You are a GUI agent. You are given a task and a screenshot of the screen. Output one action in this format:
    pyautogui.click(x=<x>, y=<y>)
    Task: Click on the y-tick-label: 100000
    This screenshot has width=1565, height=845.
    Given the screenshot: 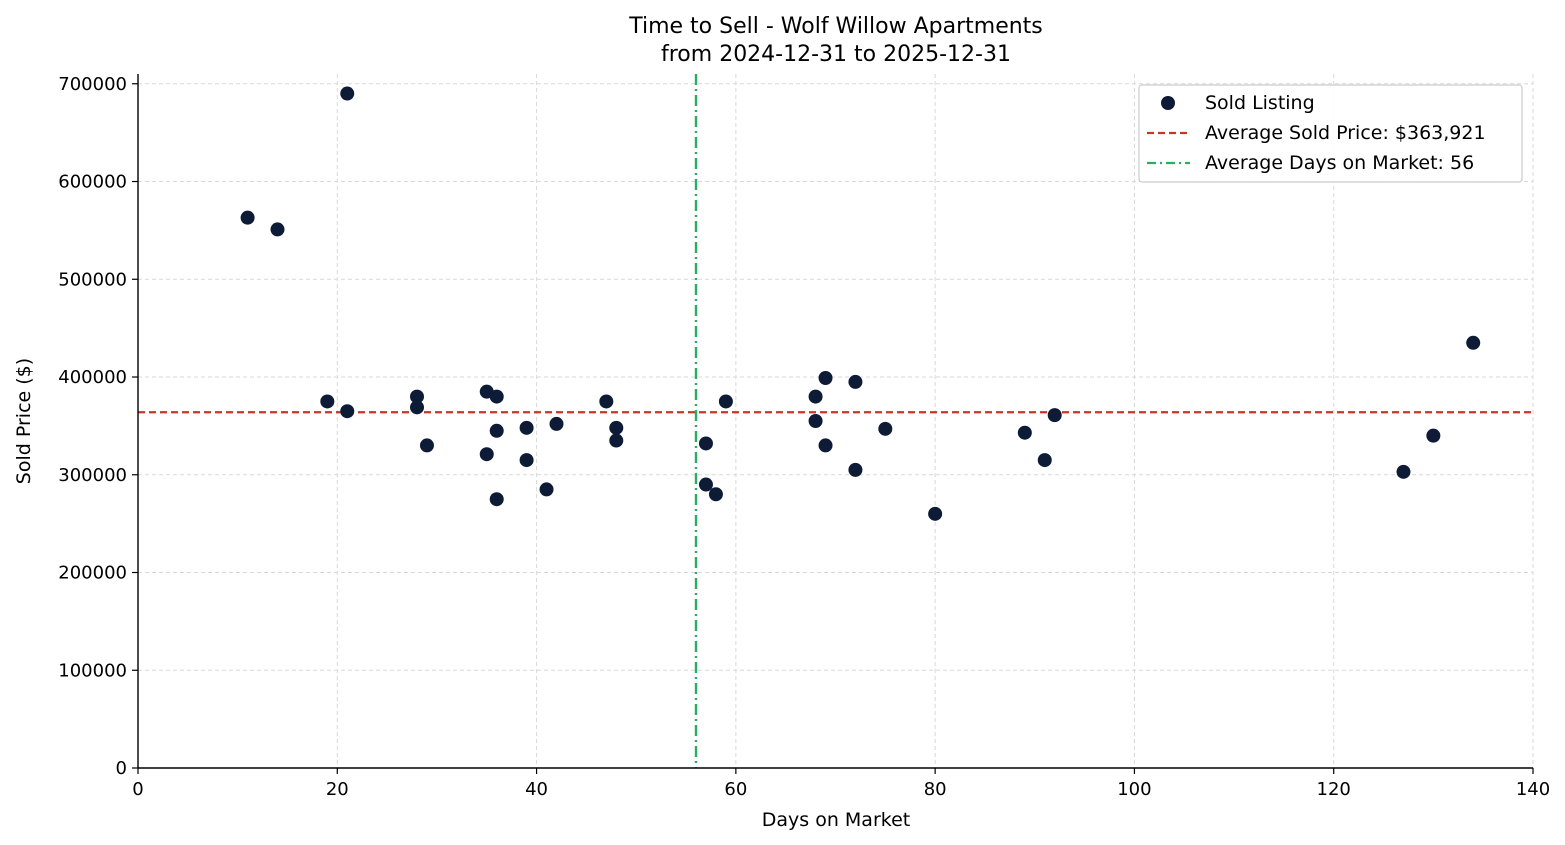 What is the action you would take?
    pyautogui.click(x=92, y=670)
    